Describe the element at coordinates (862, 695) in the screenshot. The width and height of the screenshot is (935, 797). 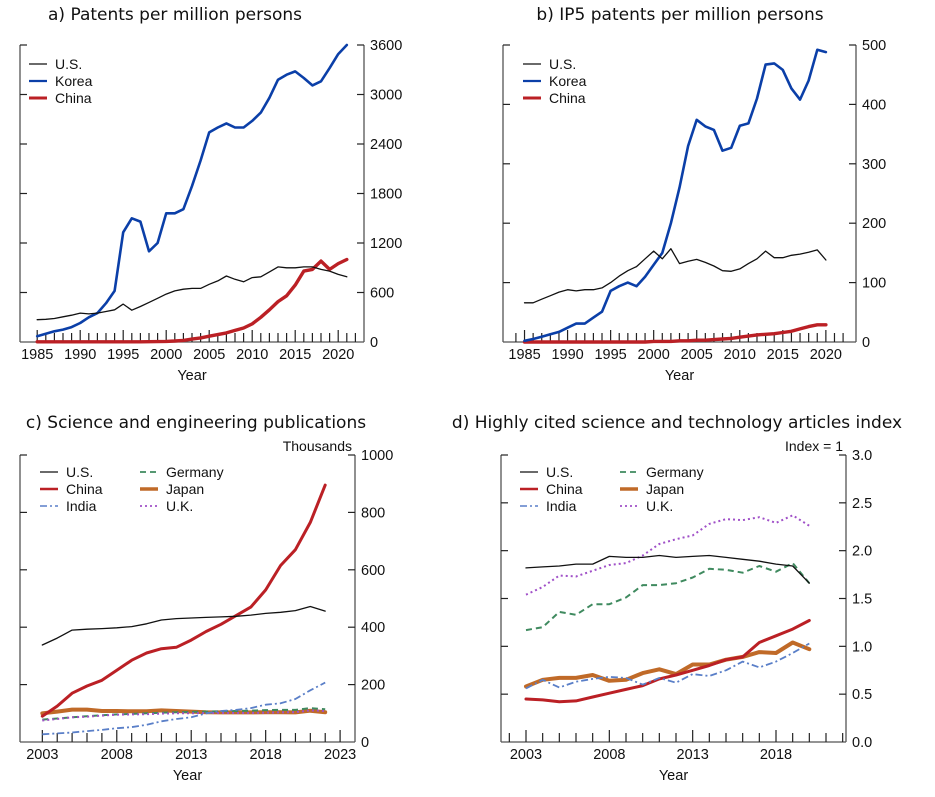
I see `y-tick-label: 0.5` at that location.